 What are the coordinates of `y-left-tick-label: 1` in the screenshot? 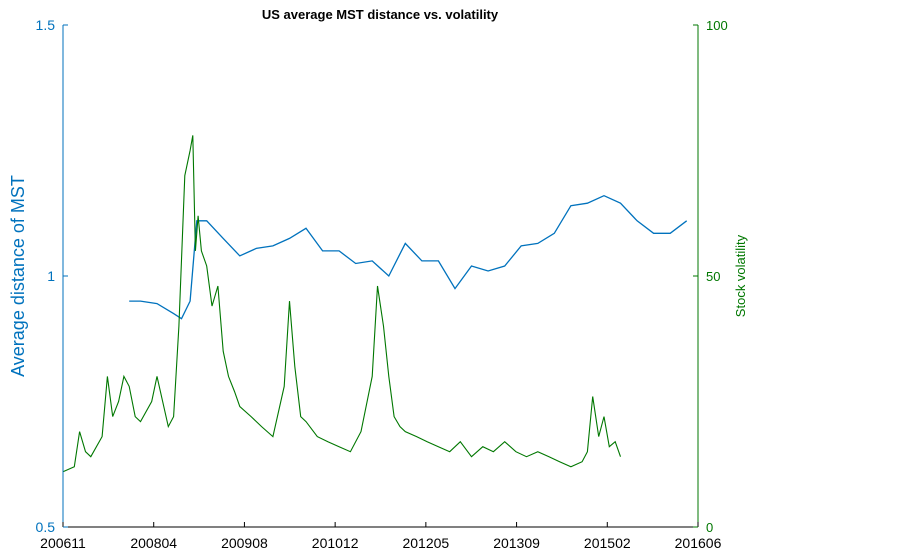 It's located at (51, 276).